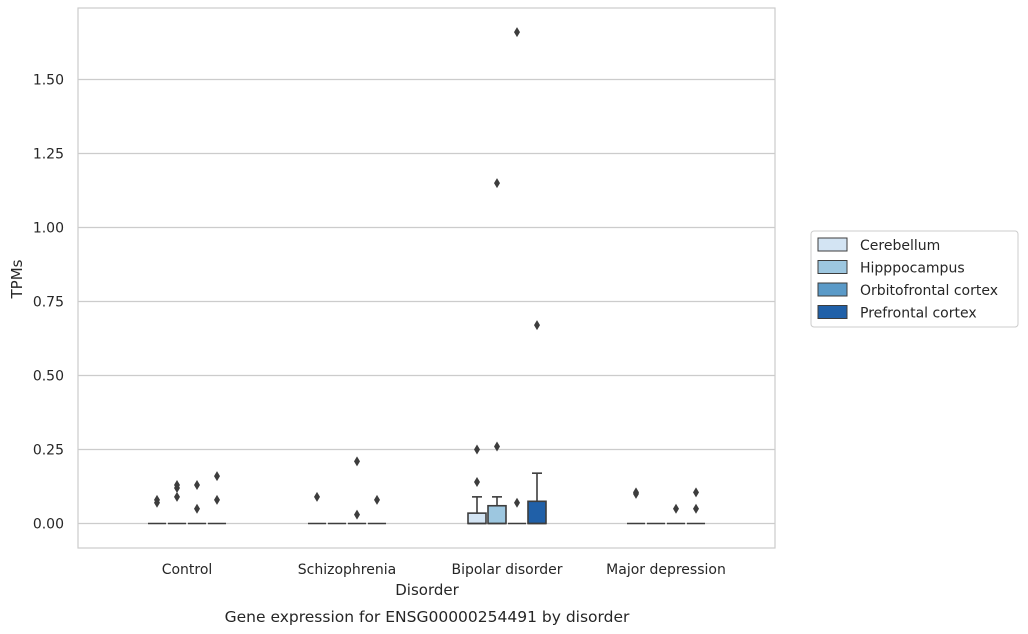 The width and height of the screenshot is (1028, 634). What do you see at coordinates (48, 81) in the screenshot?
I see `y-tick-label: 1.50` at bounding box center [48, 81].